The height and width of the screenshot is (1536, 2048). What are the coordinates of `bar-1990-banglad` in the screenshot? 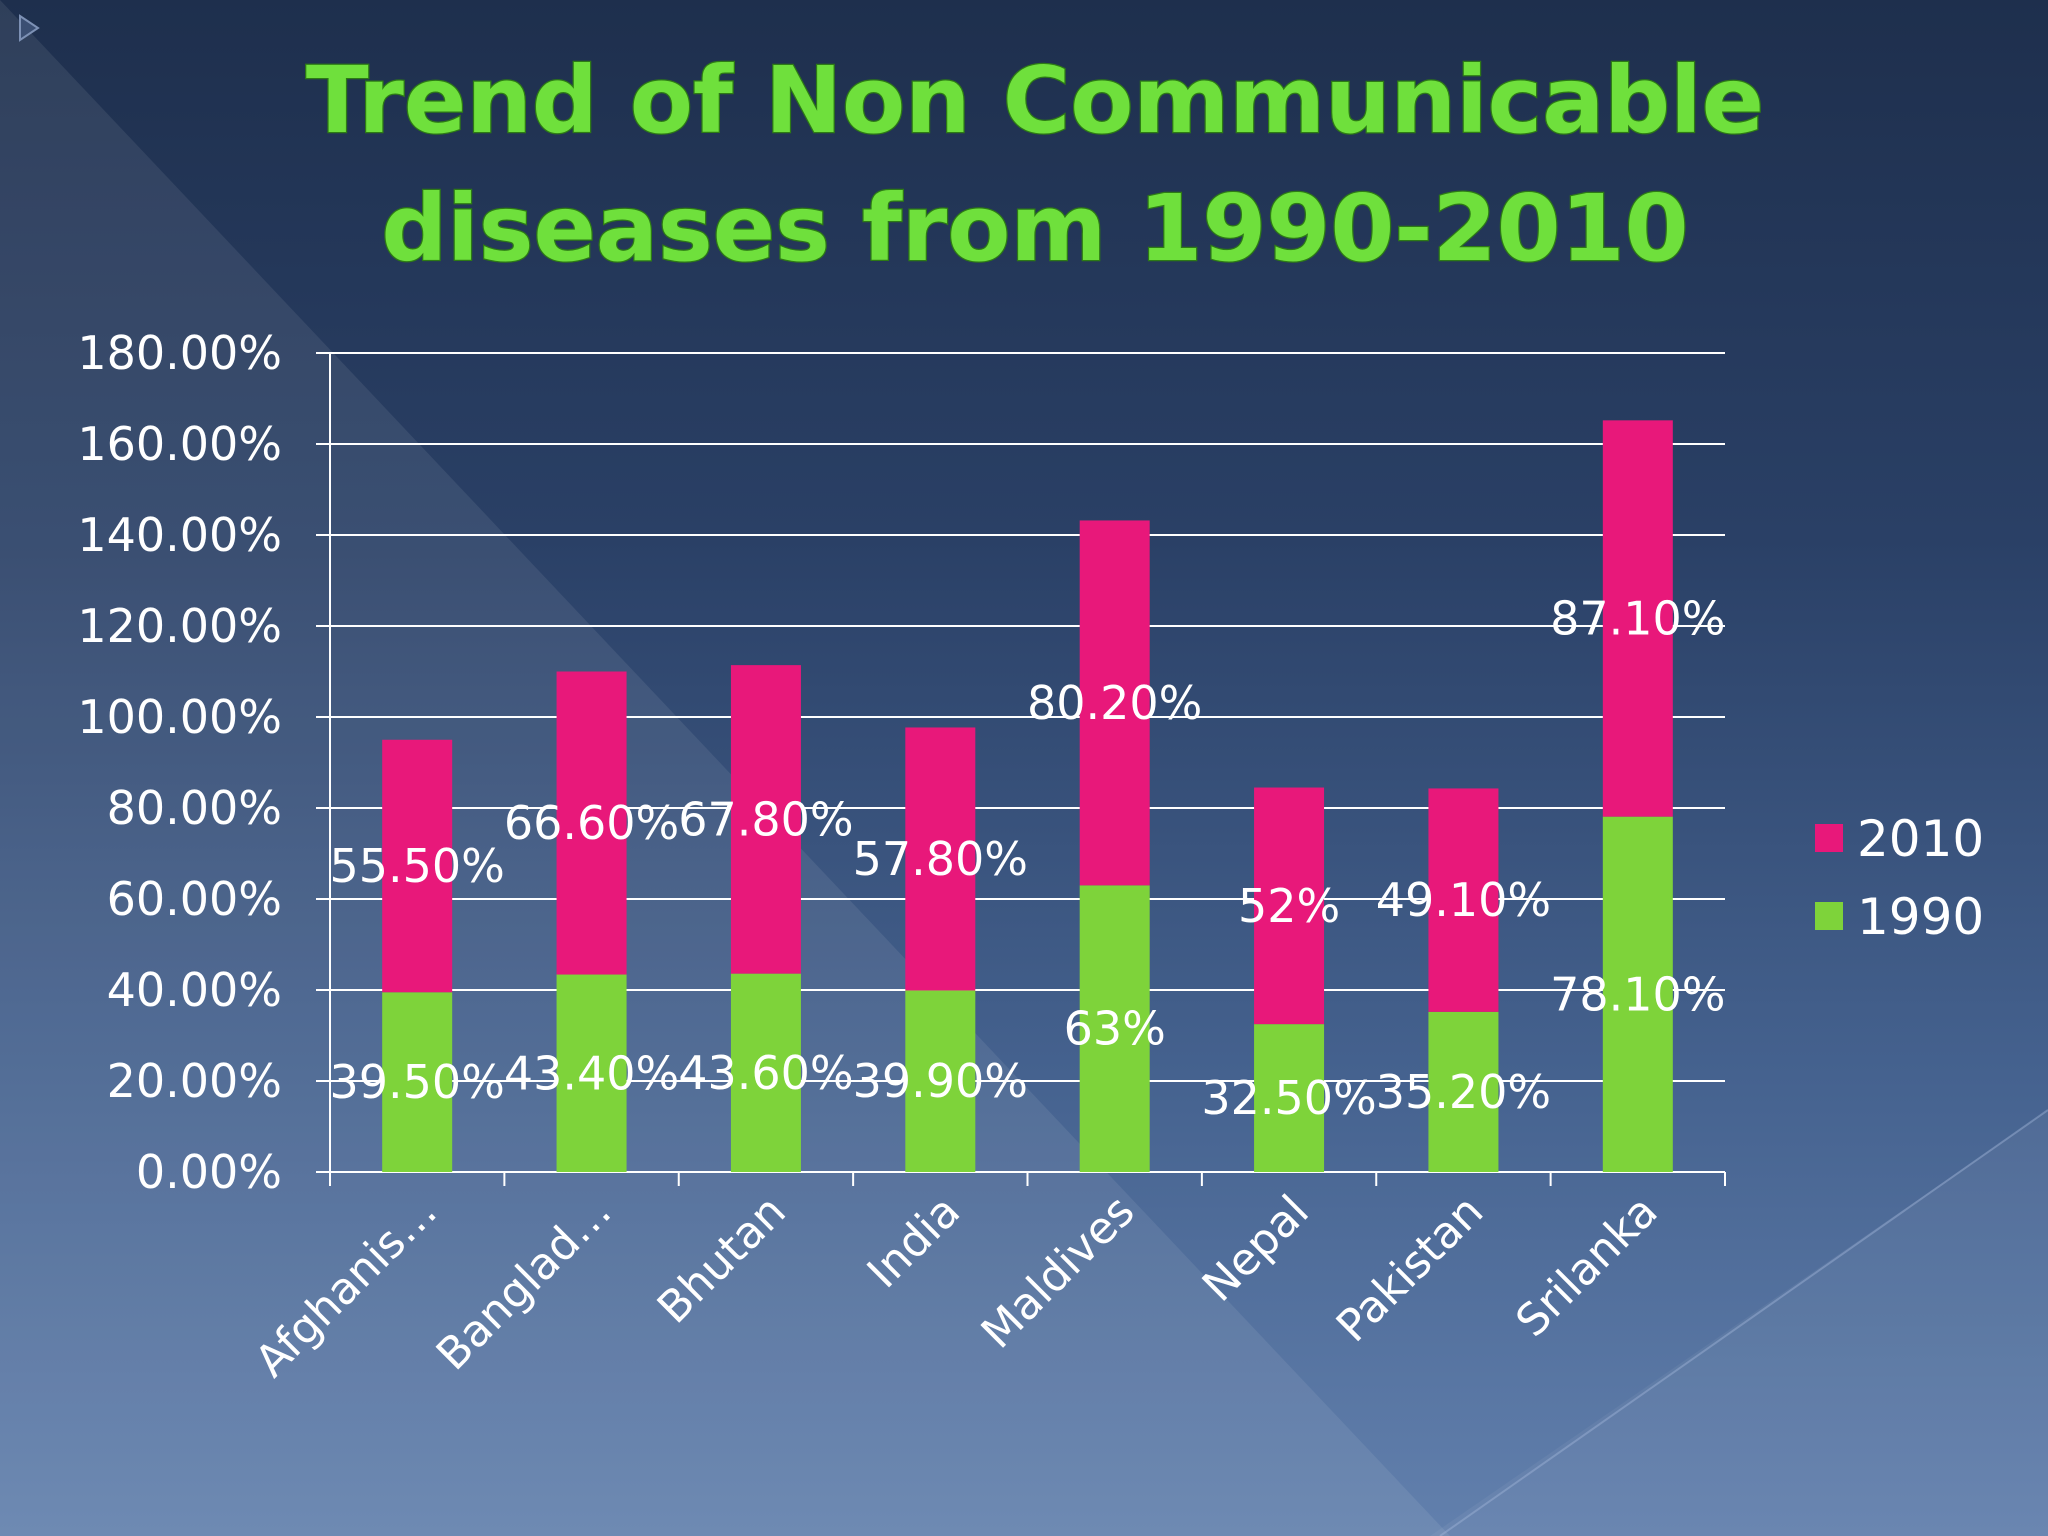 It's located at (591, 1073).